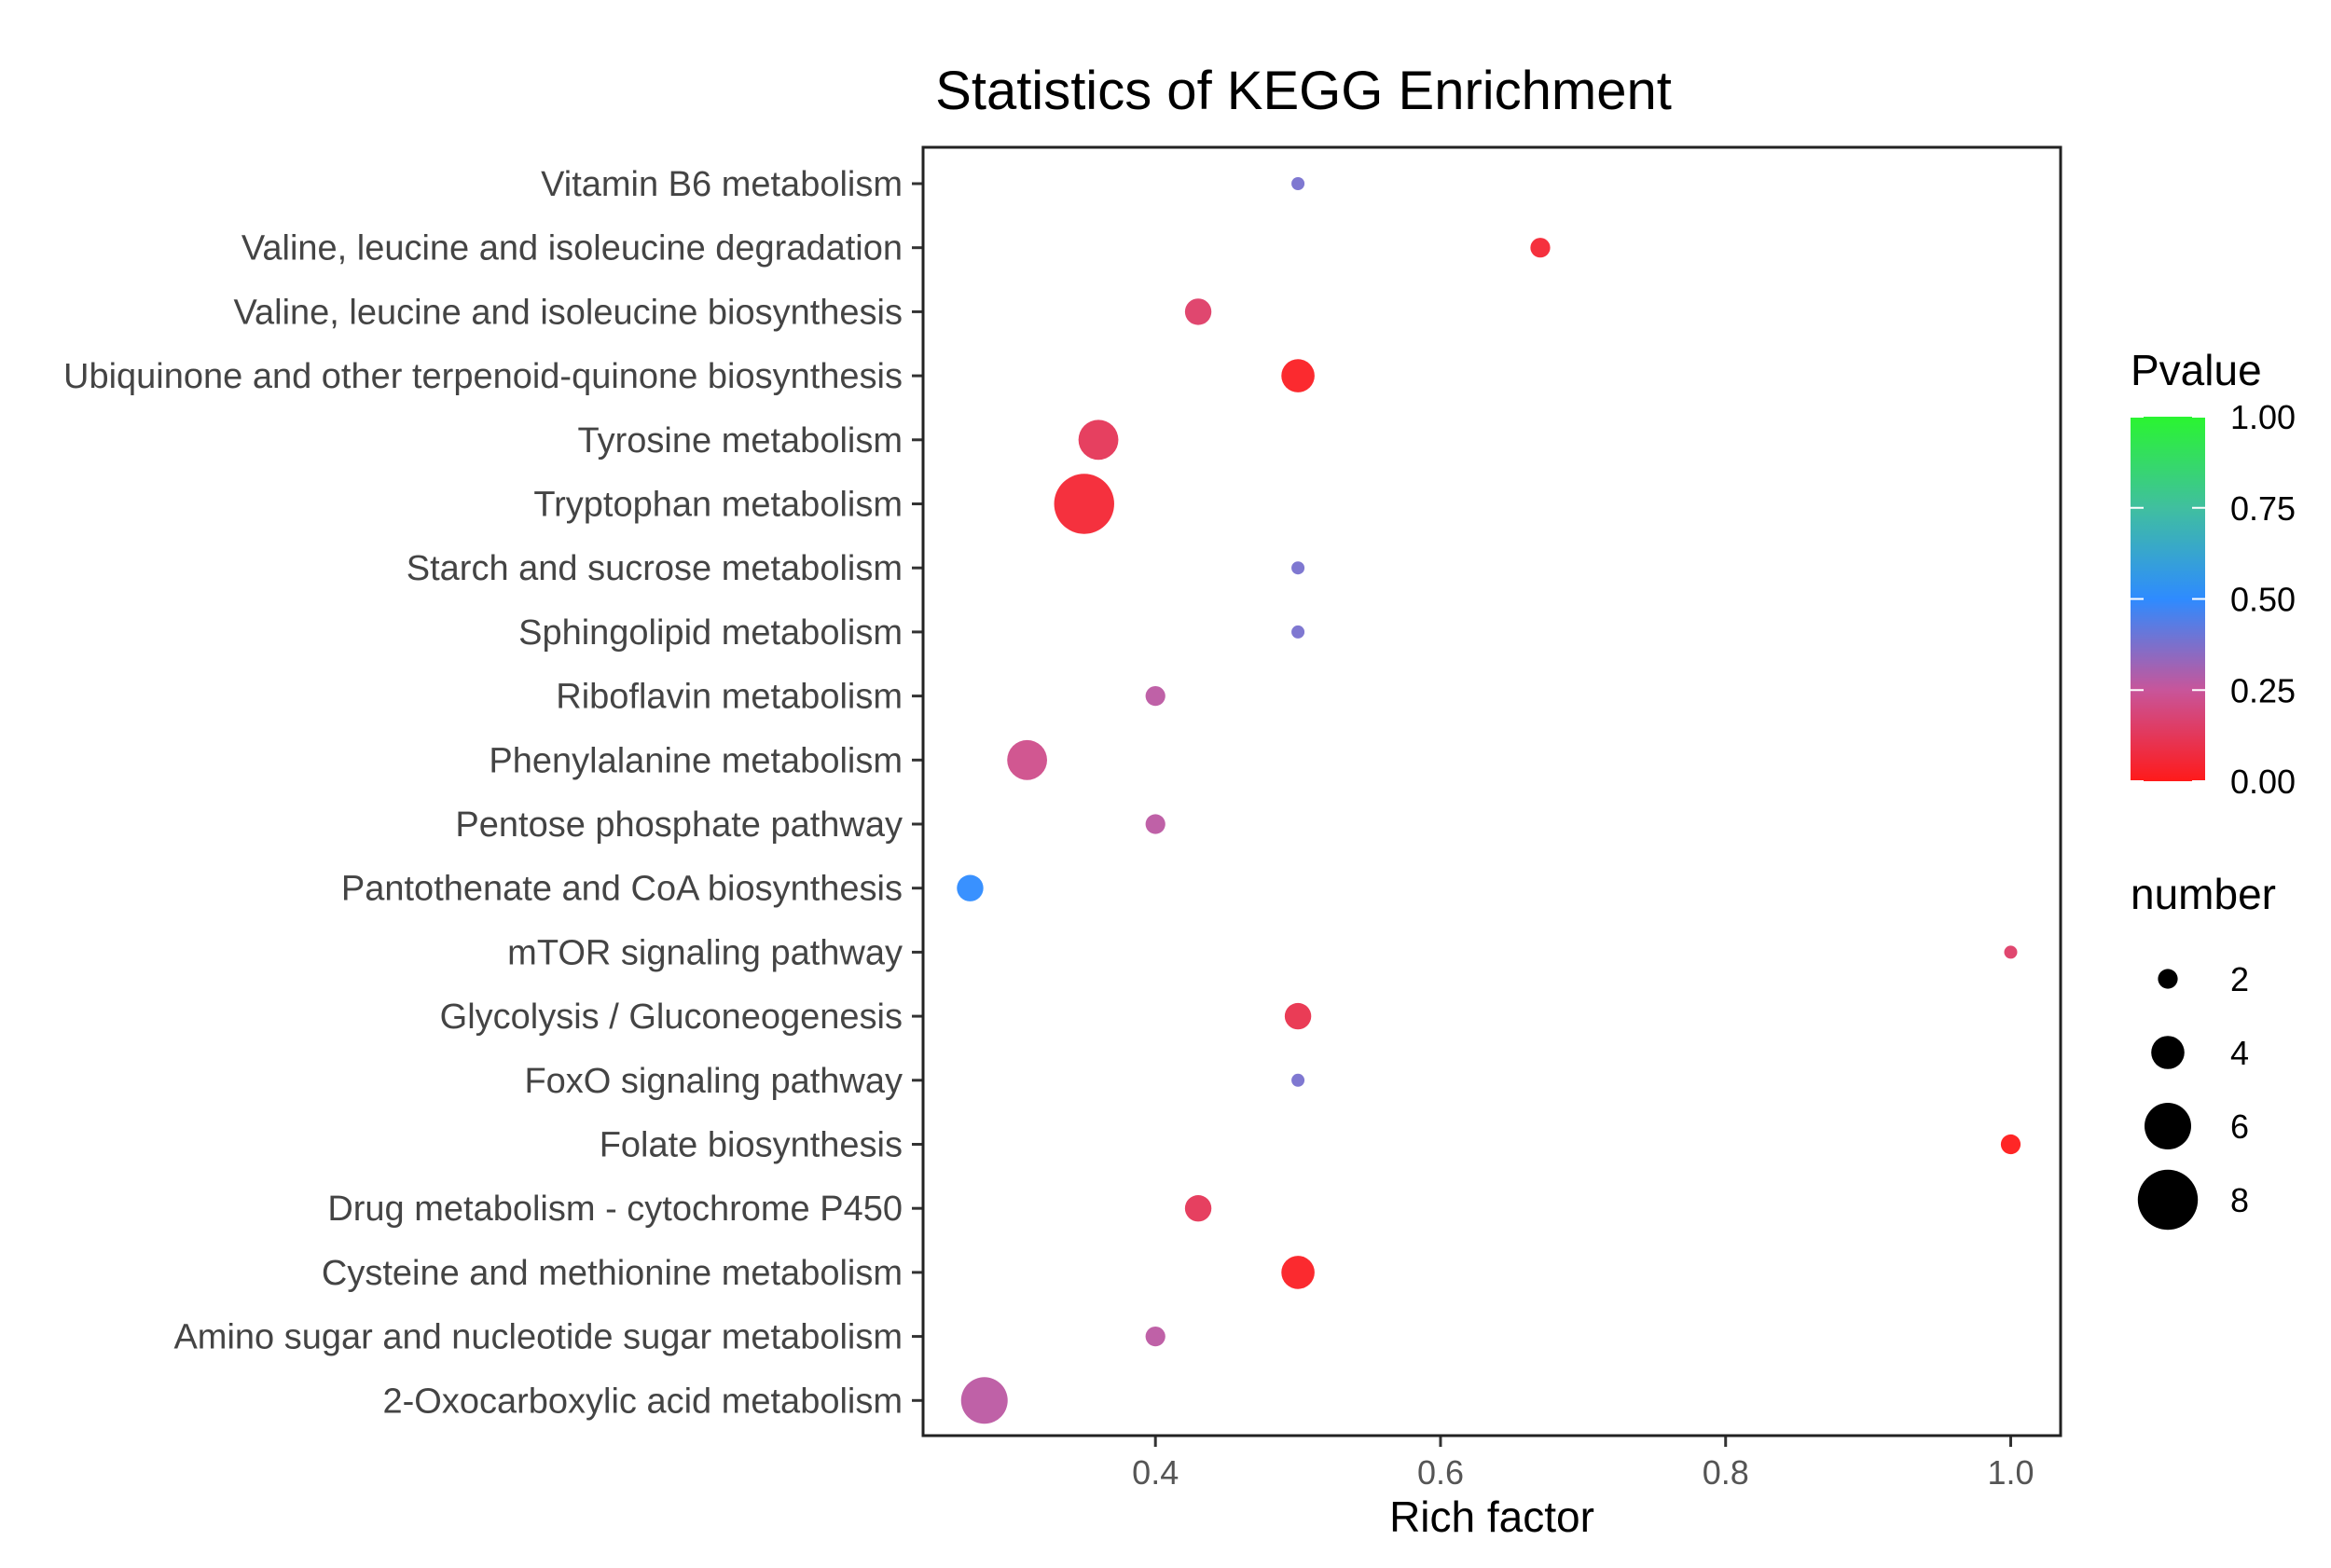 The height and width of the screenshot is (1568, 2331). Describe the element at coordinates (2263, 782) in the screenshot. I see `colorbar-tick-label: 0.00` at that location.